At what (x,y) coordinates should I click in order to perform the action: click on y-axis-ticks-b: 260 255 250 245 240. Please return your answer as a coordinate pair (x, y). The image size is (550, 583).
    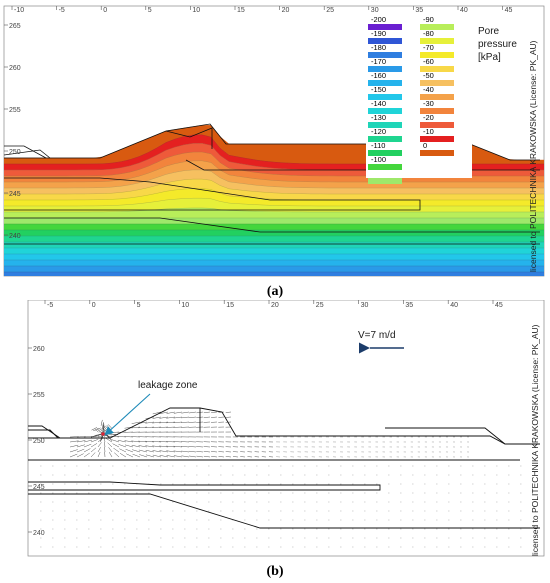
    Looking at the image, I should click on (36, 441).